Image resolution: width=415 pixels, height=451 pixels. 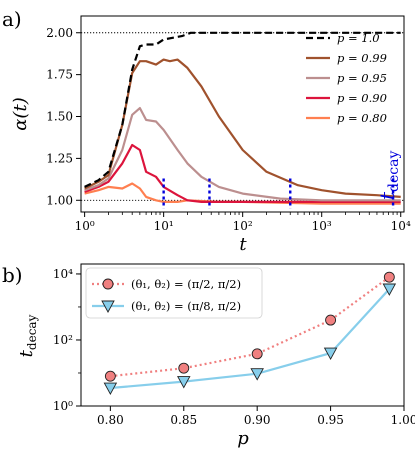 What do you see at coordinates (59, 200) in the screenshot?
I see `y-tick-label: 1.00` at bounding box center [59, 200].